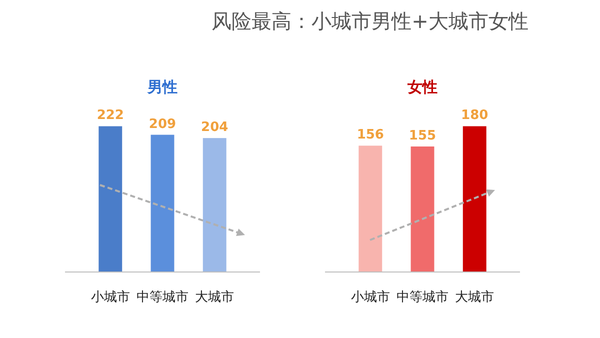 This screenshot has height=338, width=600. Describe the element at coordinates (370, 135) in the screenshot. I see `data-label: 156` at that location.